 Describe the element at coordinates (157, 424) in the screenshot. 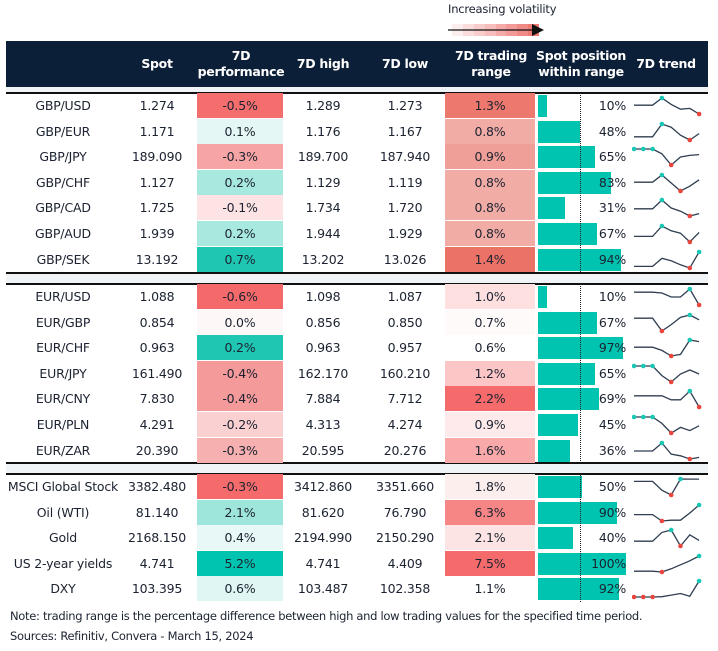

I see `spot-value: 4.291` at that location.